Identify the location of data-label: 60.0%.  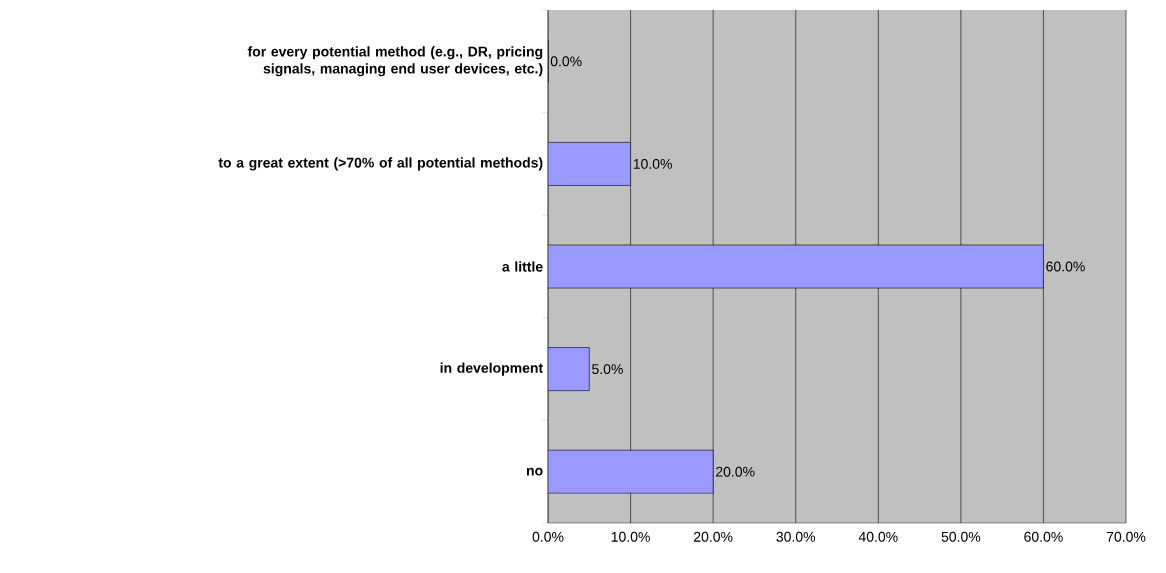
(1065, 266).